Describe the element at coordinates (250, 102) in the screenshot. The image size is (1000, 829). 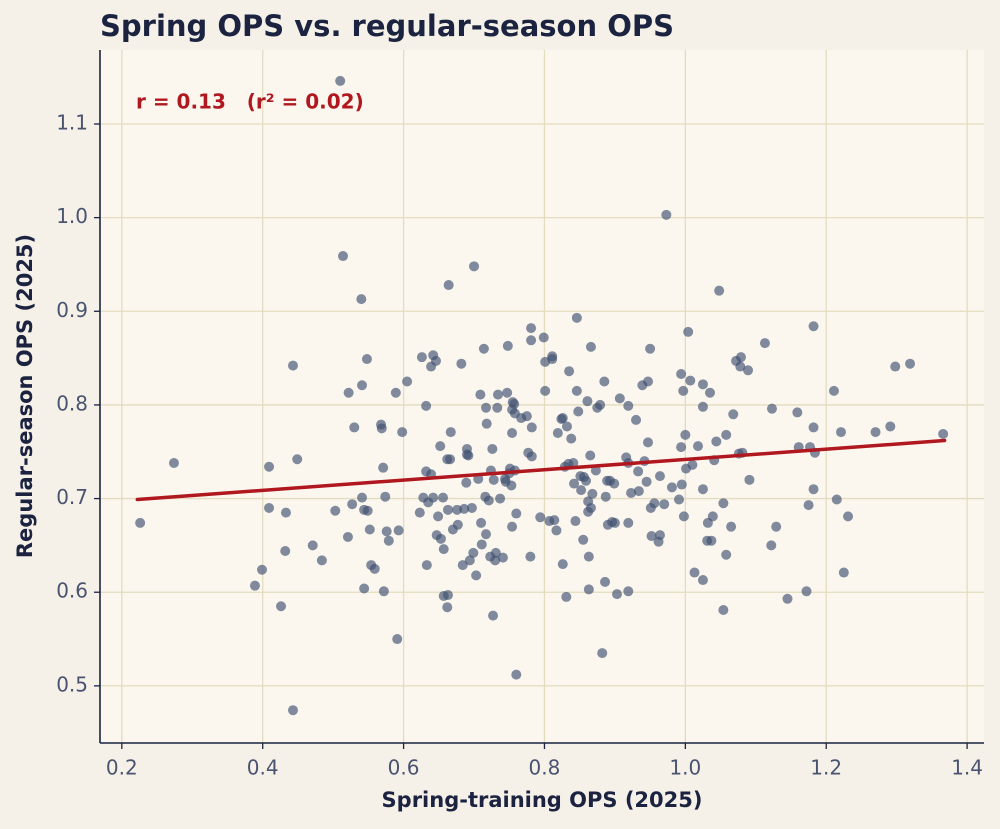
I see `annotation: r = 0.13 (r² = 0.02)` at that location.